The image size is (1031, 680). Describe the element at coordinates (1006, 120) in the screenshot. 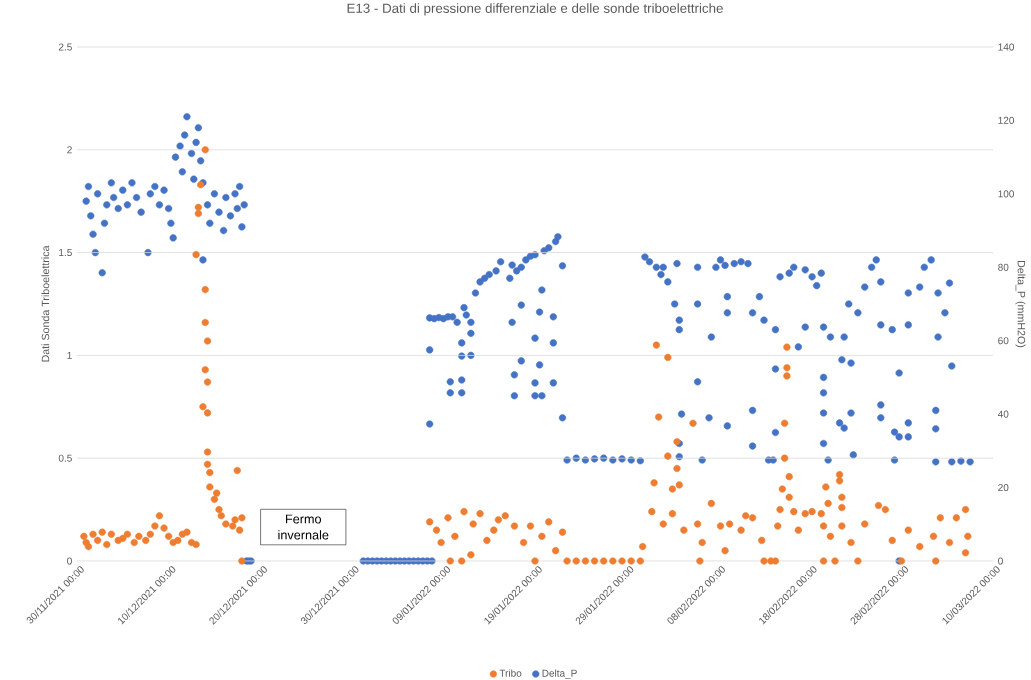

I see `y2-tick-label: 120` at that location.